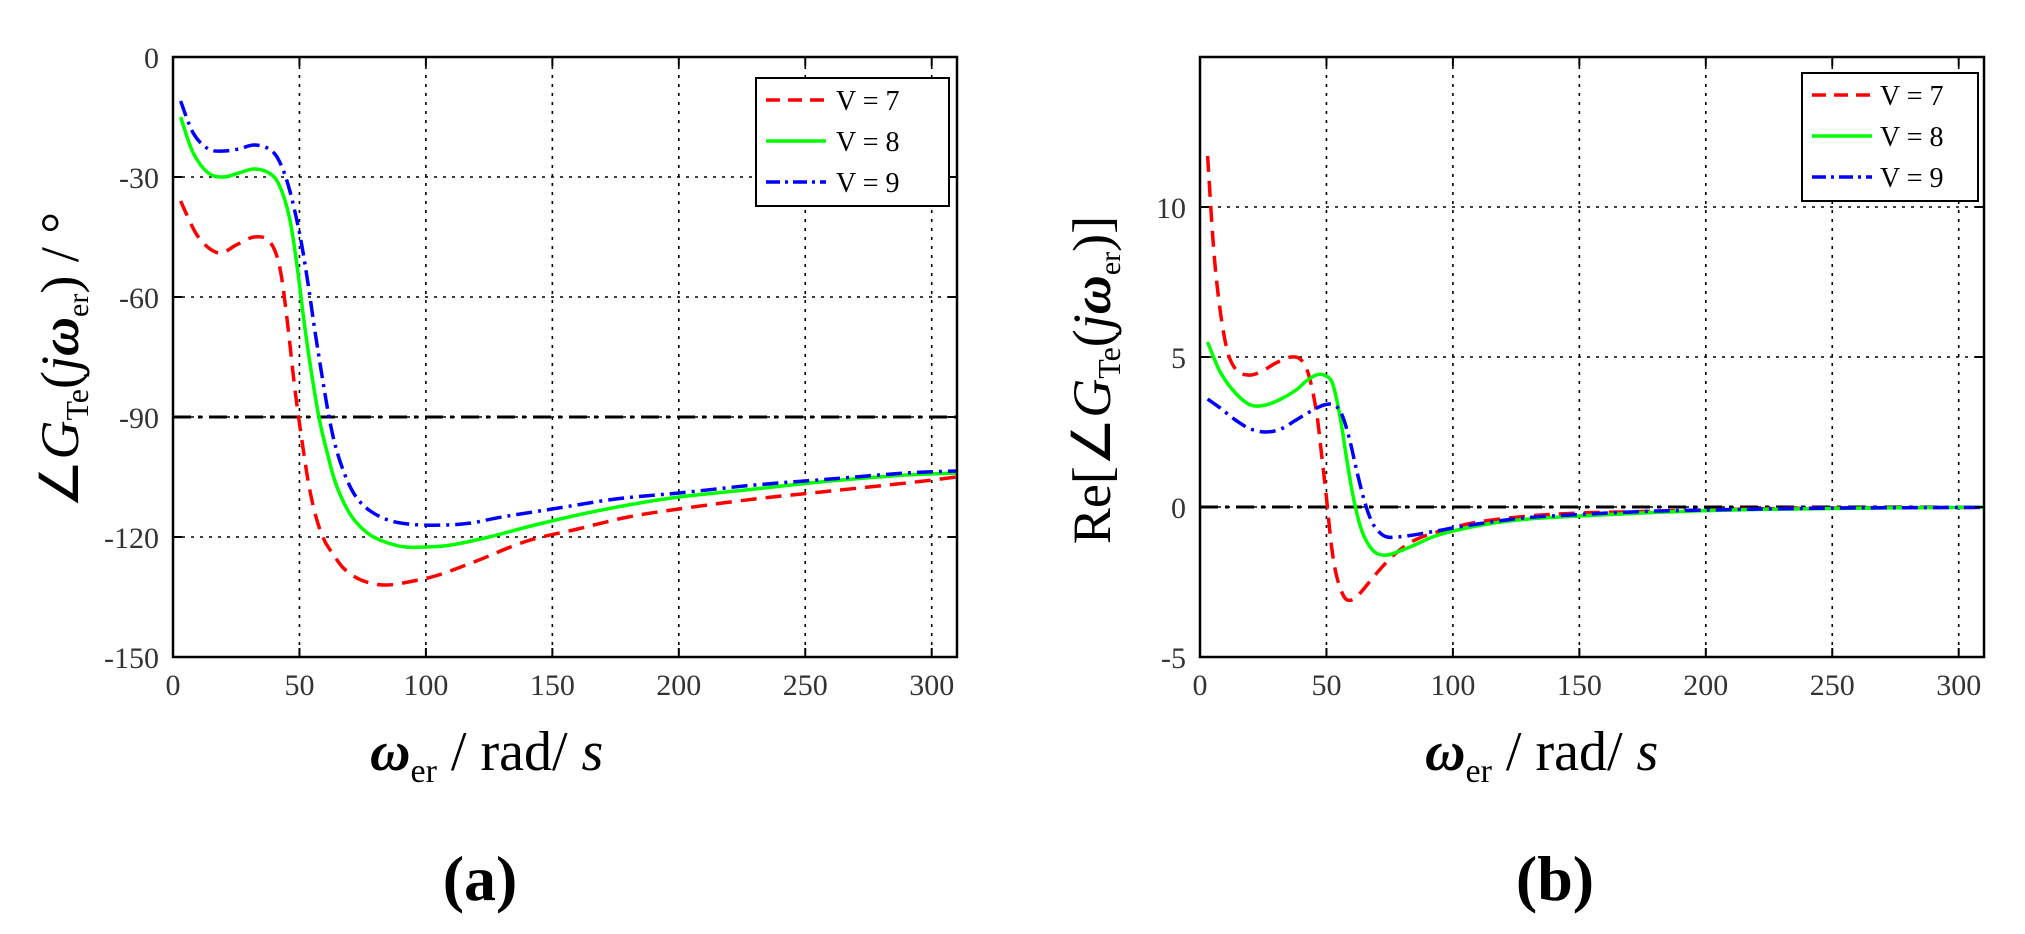 The image size is (2025, 934). Describe the element at coordinates (60, 244) in the screenshot. I see `y-axis-label-a-unit: / °` at that location.